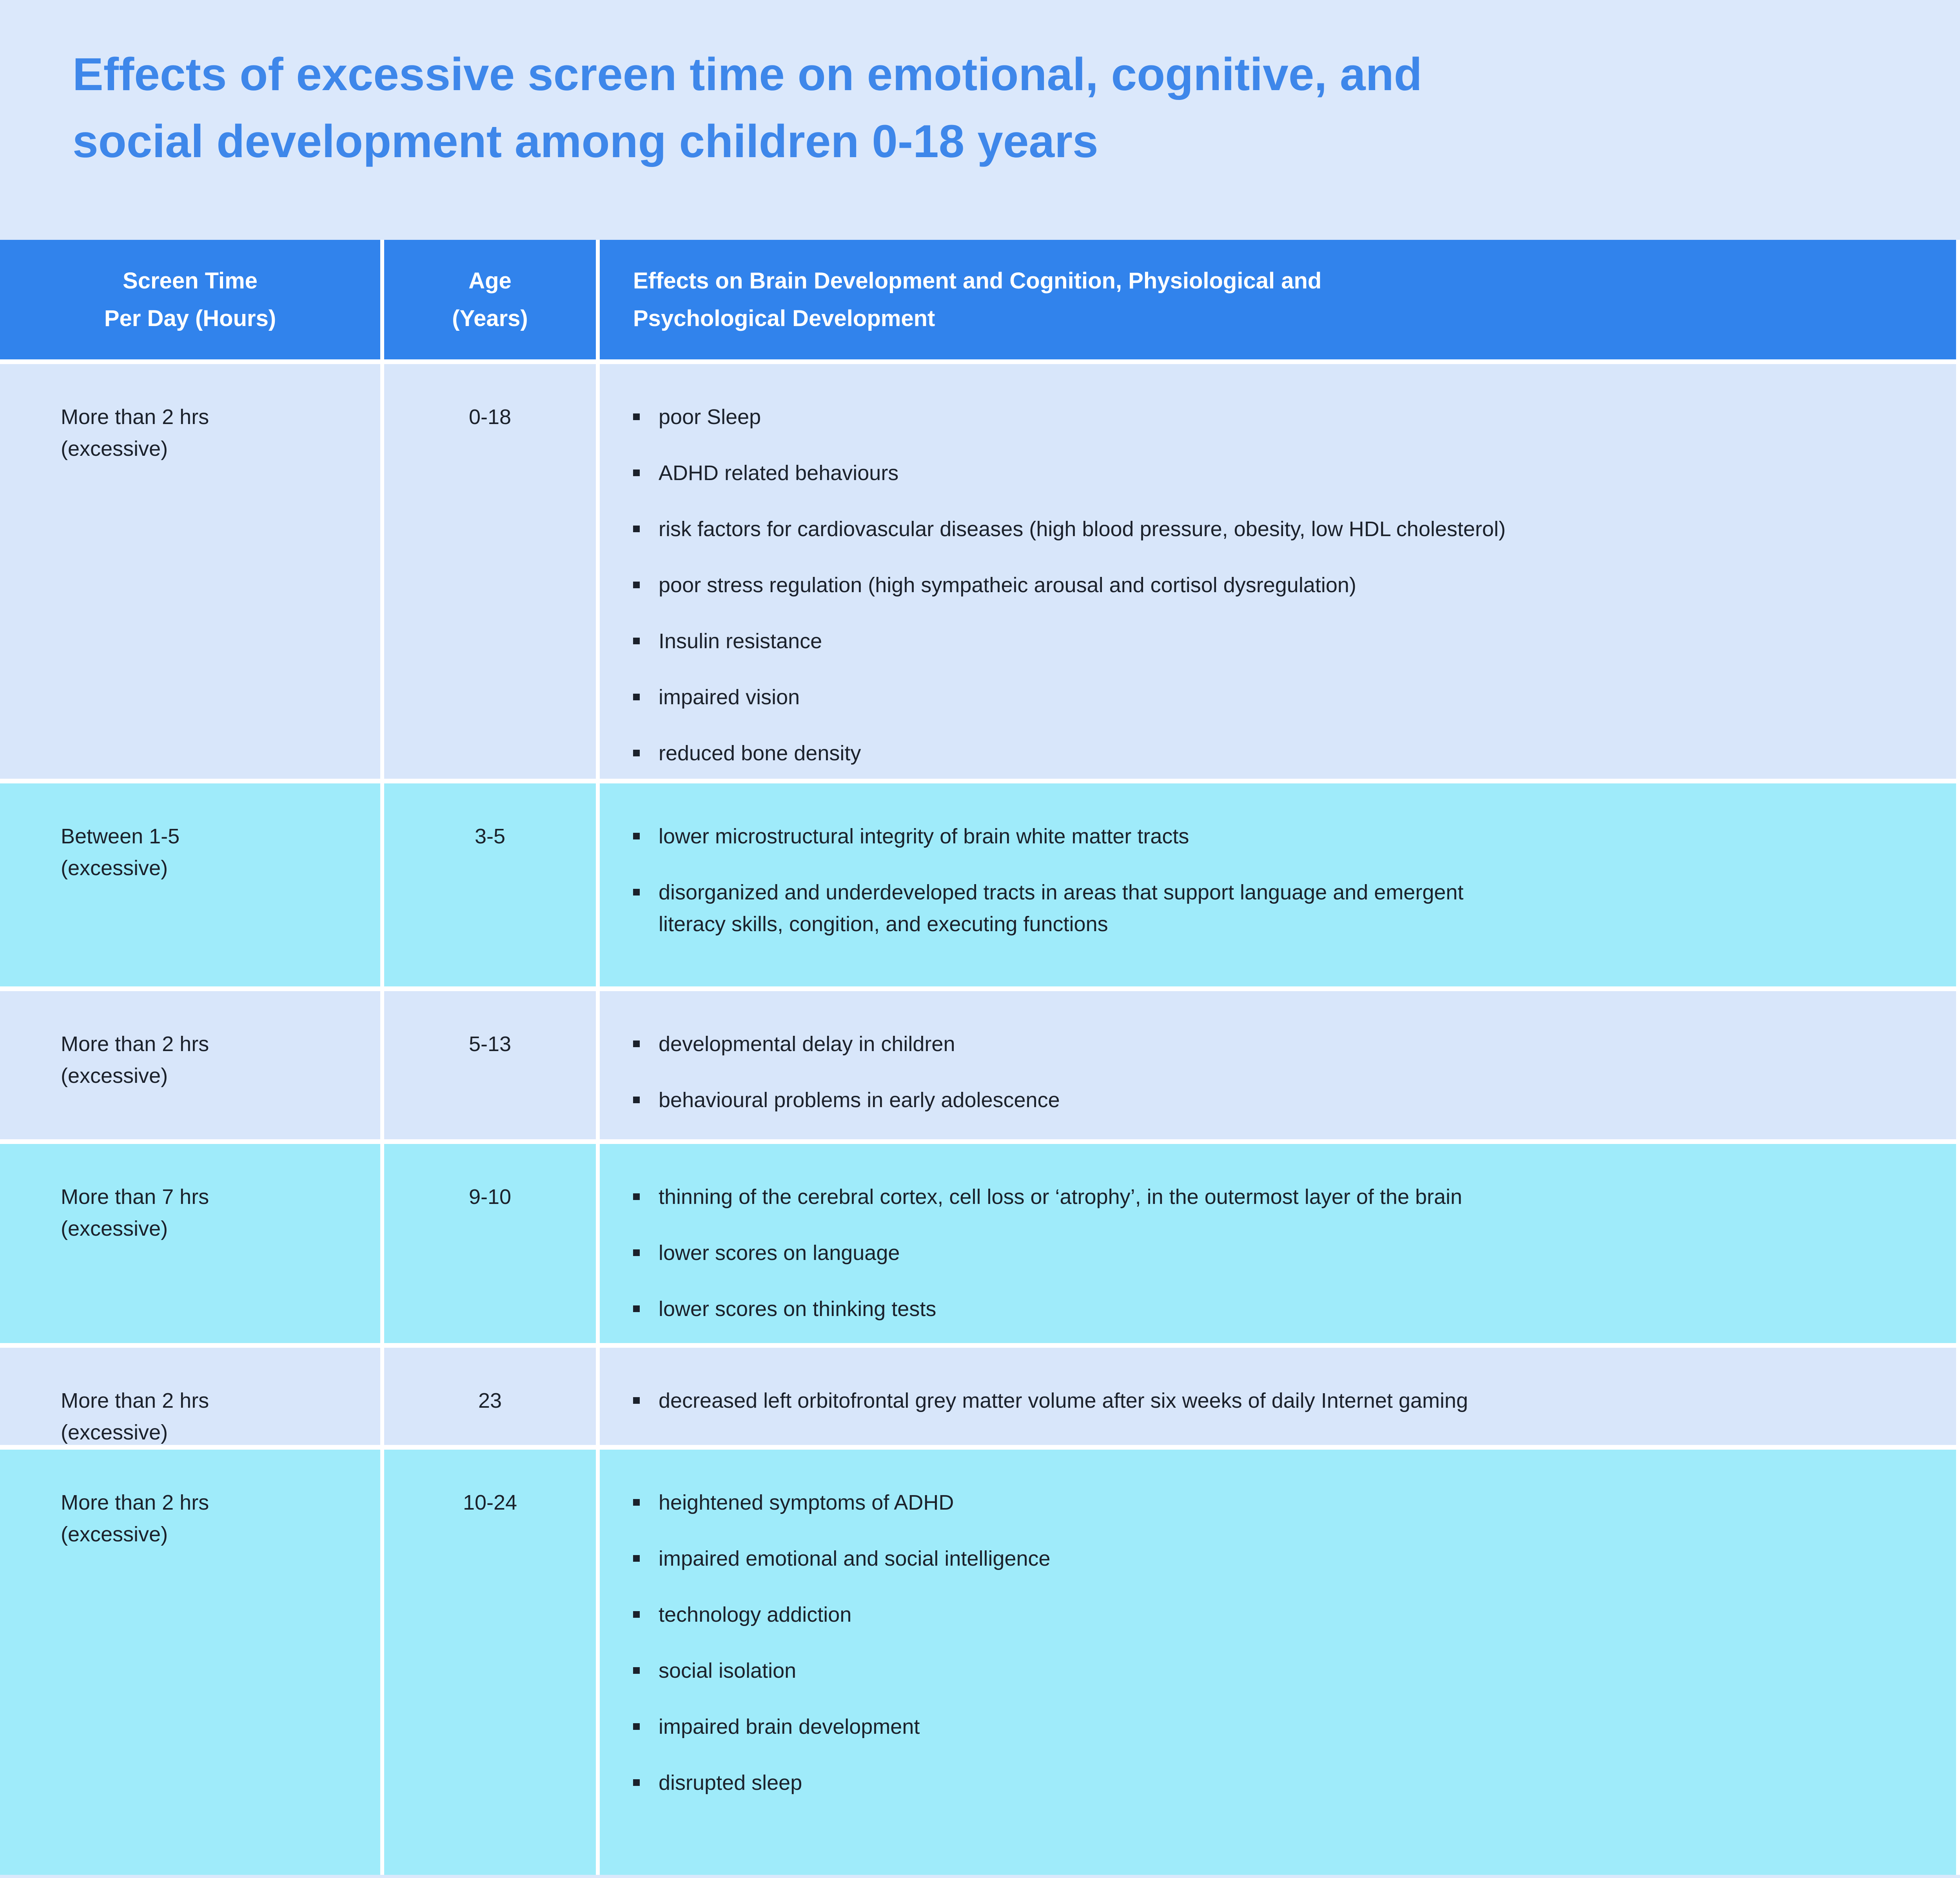 The width and height of the screenshot is (1960, 1878). Describe the element at coordinates (1269, 641) in the screenshot. I see `effect-item: Insulin resistance` at that location.